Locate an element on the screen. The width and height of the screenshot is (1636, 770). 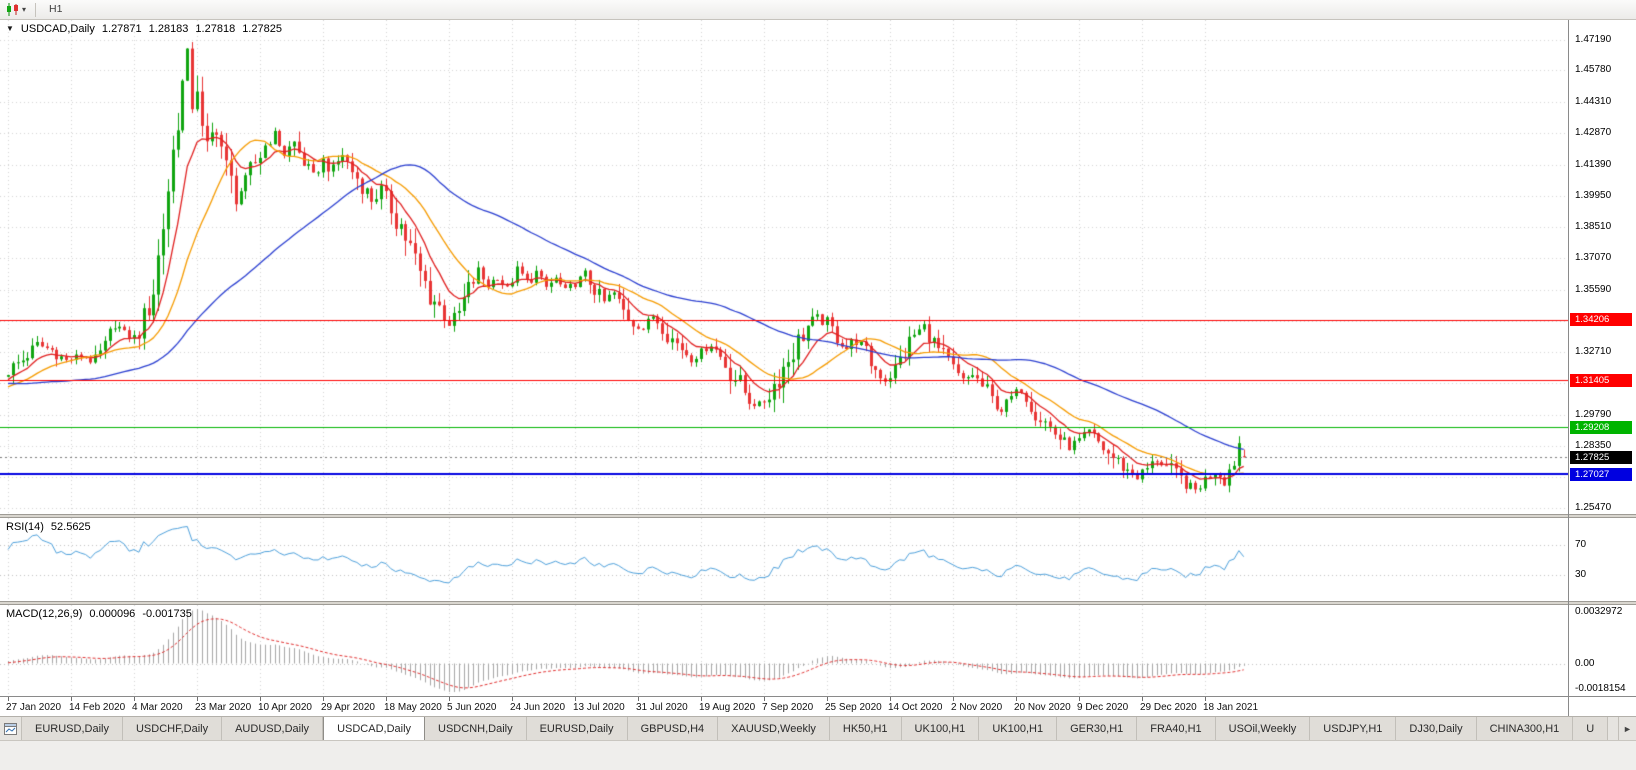
rsi-indicator-name: RSI(14) is located at coordinates (25, 527).